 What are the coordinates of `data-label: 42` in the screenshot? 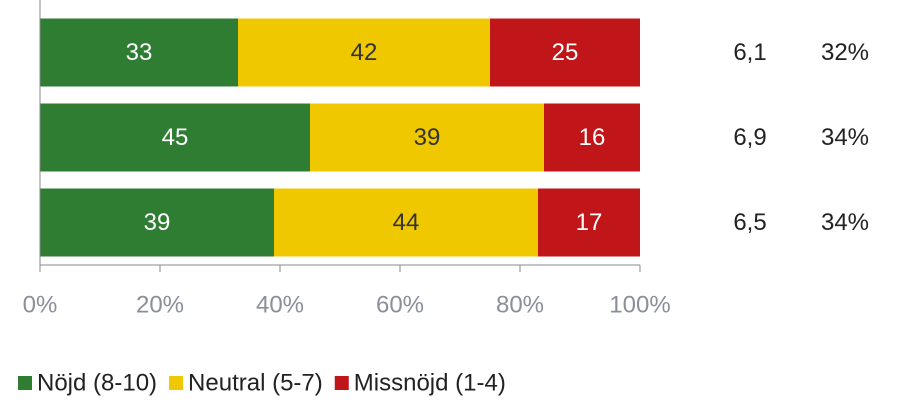 It's located at (364, 52).